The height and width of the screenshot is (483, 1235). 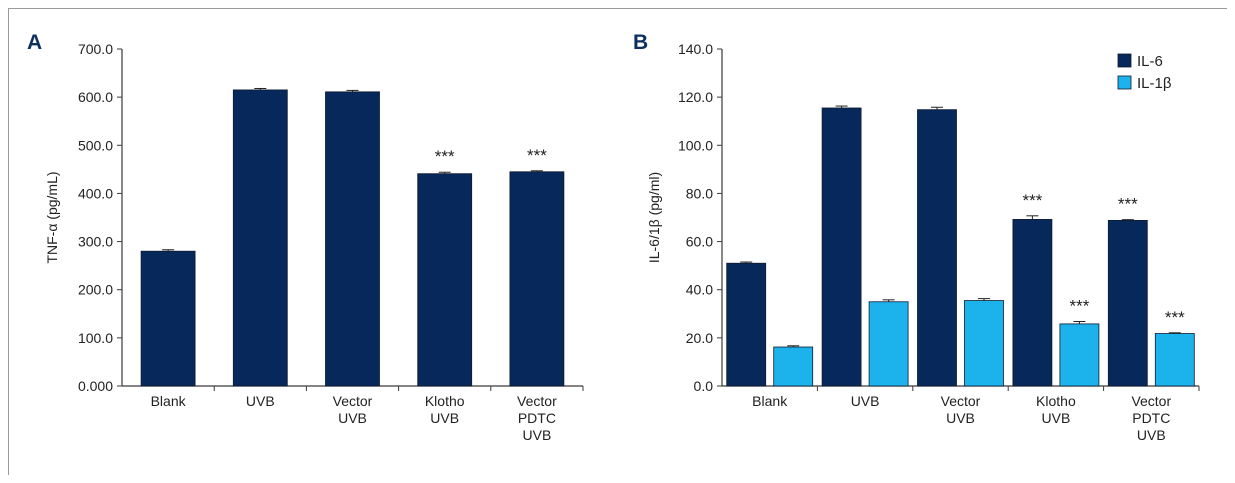 I want to click on chart2-x-tick-label: Klotho UVB, so click(x=1056, y=409).